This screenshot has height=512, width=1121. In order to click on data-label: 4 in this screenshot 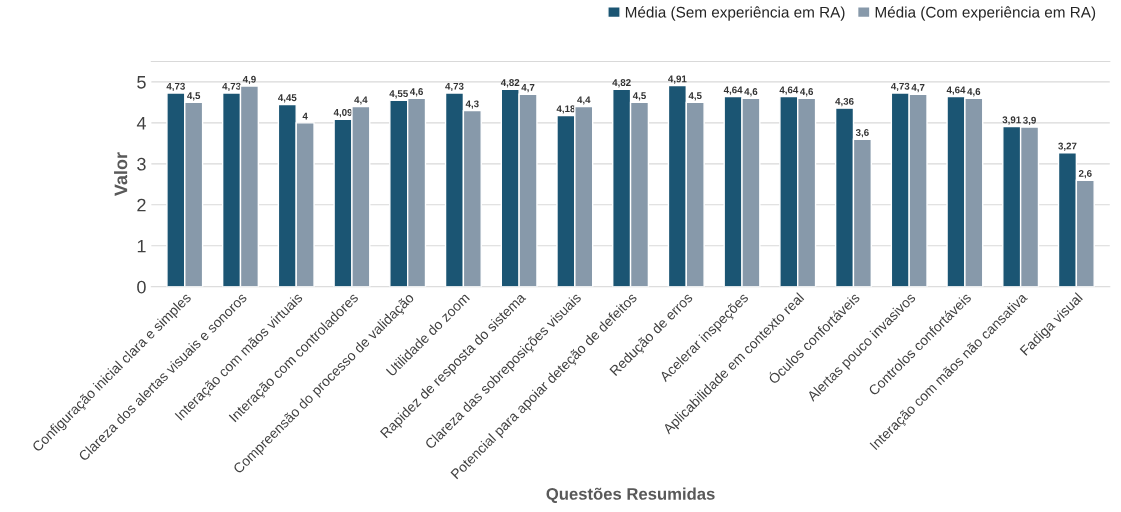, I will do `click(305, 116)`.